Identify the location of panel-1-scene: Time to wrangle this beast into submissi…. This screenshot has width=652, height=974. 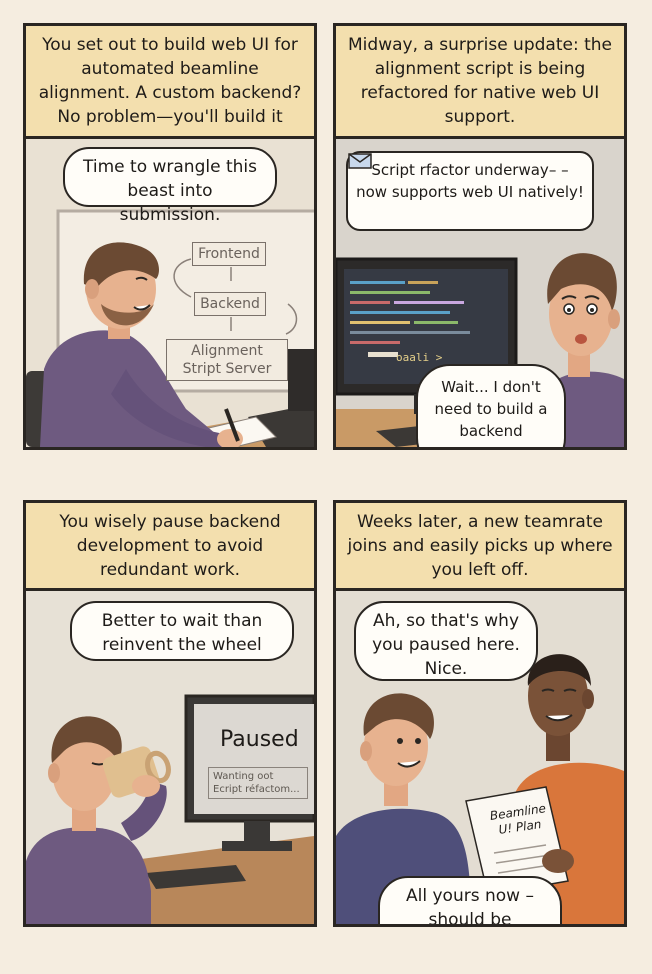
(170, 293).